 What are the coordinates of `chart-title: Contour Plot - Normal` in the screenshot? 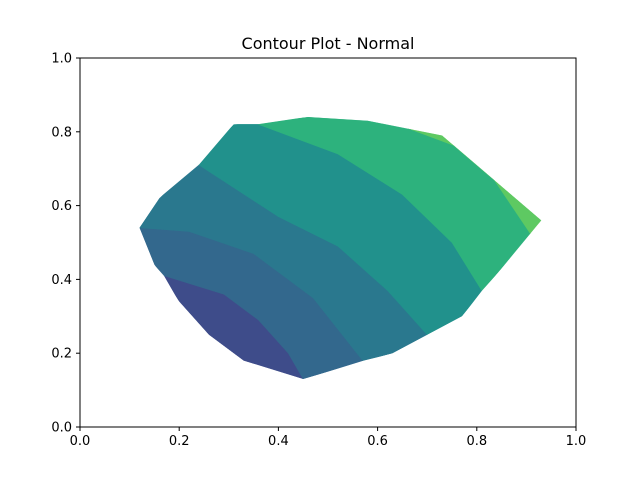 It's located at (328, 43).